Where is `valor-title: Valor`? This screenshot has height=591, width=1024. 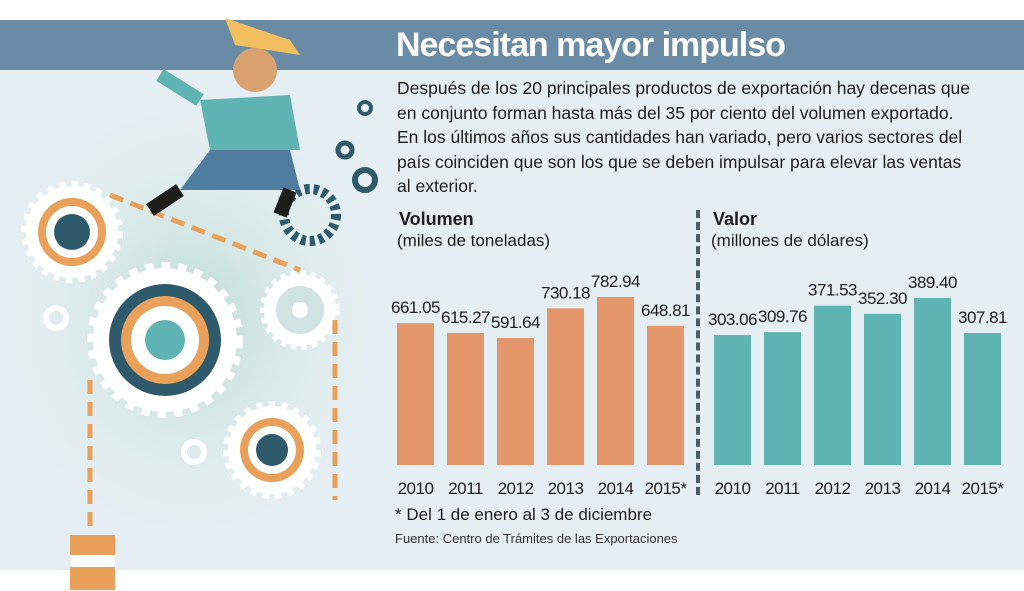
valor-title: Valor is located at coordinates (735, 219).